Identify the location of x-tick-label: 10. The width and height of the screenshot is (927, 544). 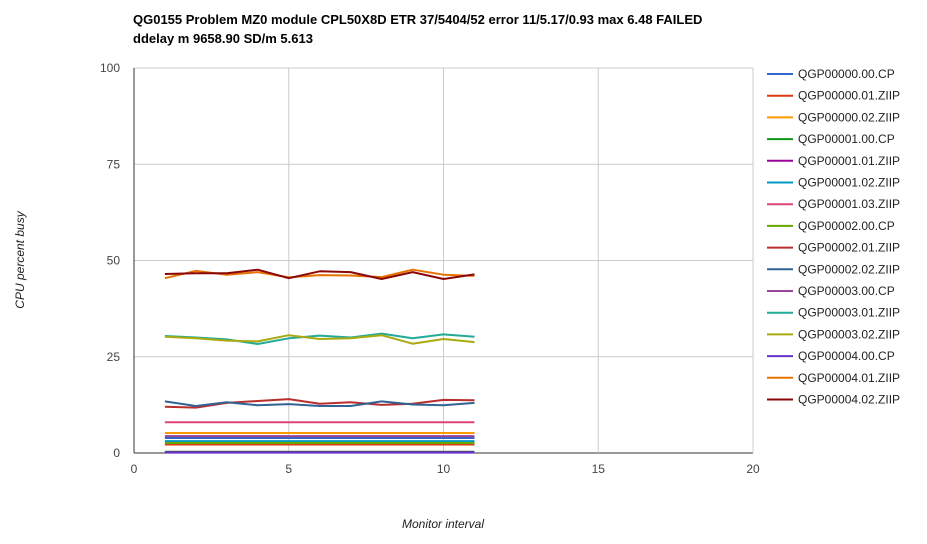
(444, 469).